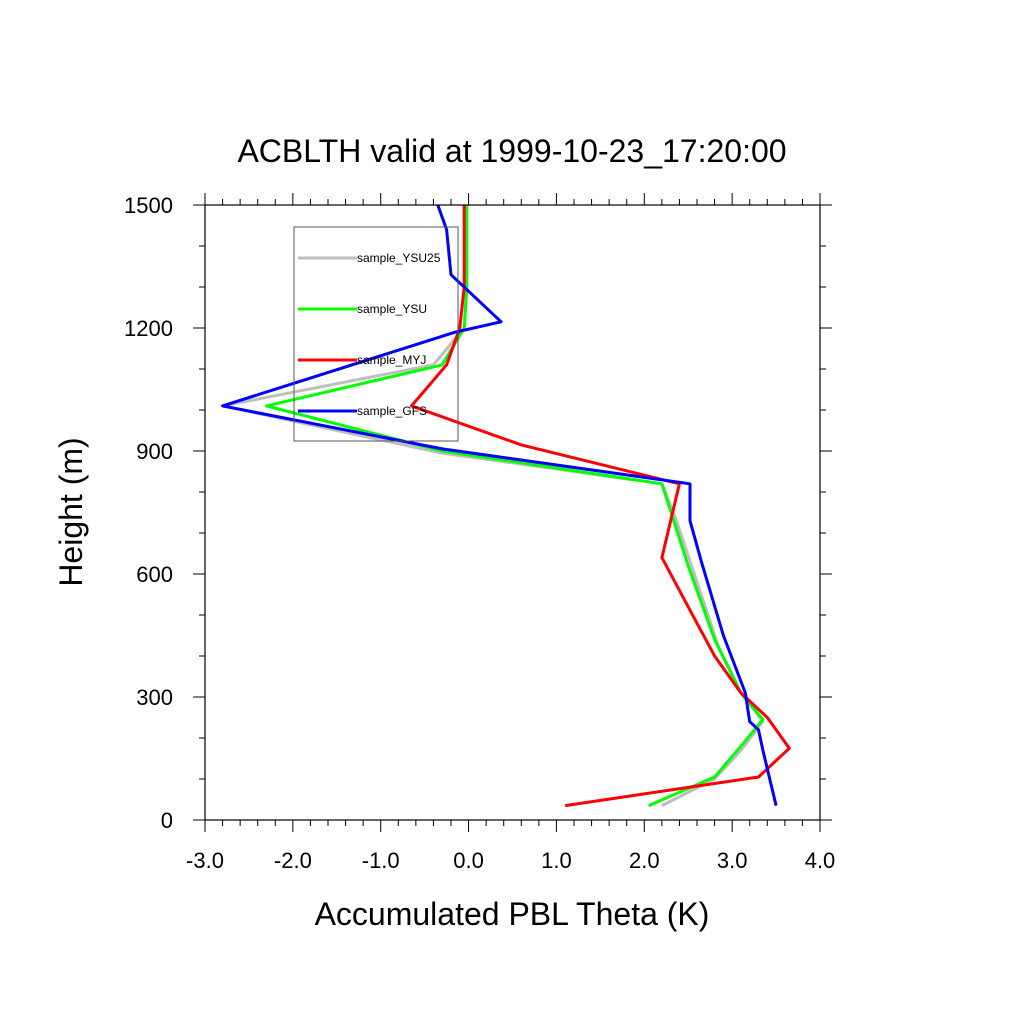 This screenshot has height=1024, width=1024. What do you see at coordinates (148, 328) in the screenshot?
I see `y-tick-label: 1200` at bounding box center [148, 328].